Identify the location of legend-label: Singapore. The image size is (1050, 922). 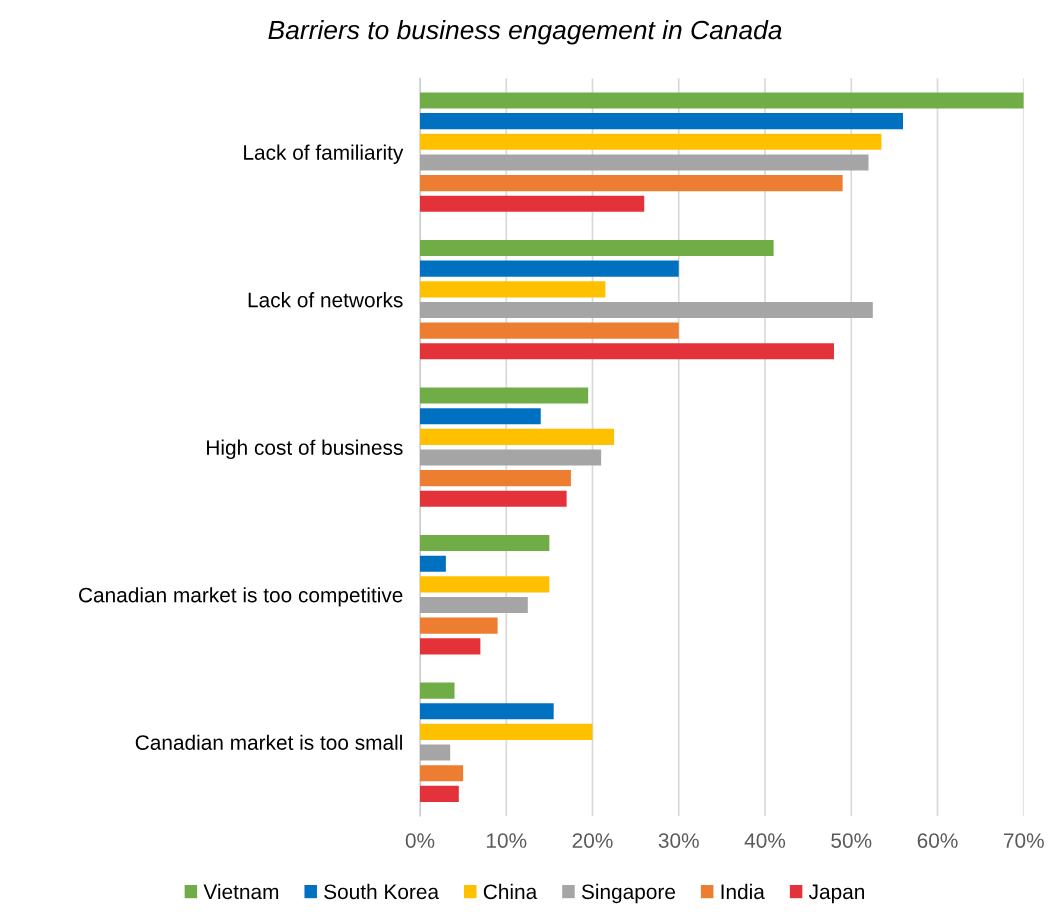
(628, 893).